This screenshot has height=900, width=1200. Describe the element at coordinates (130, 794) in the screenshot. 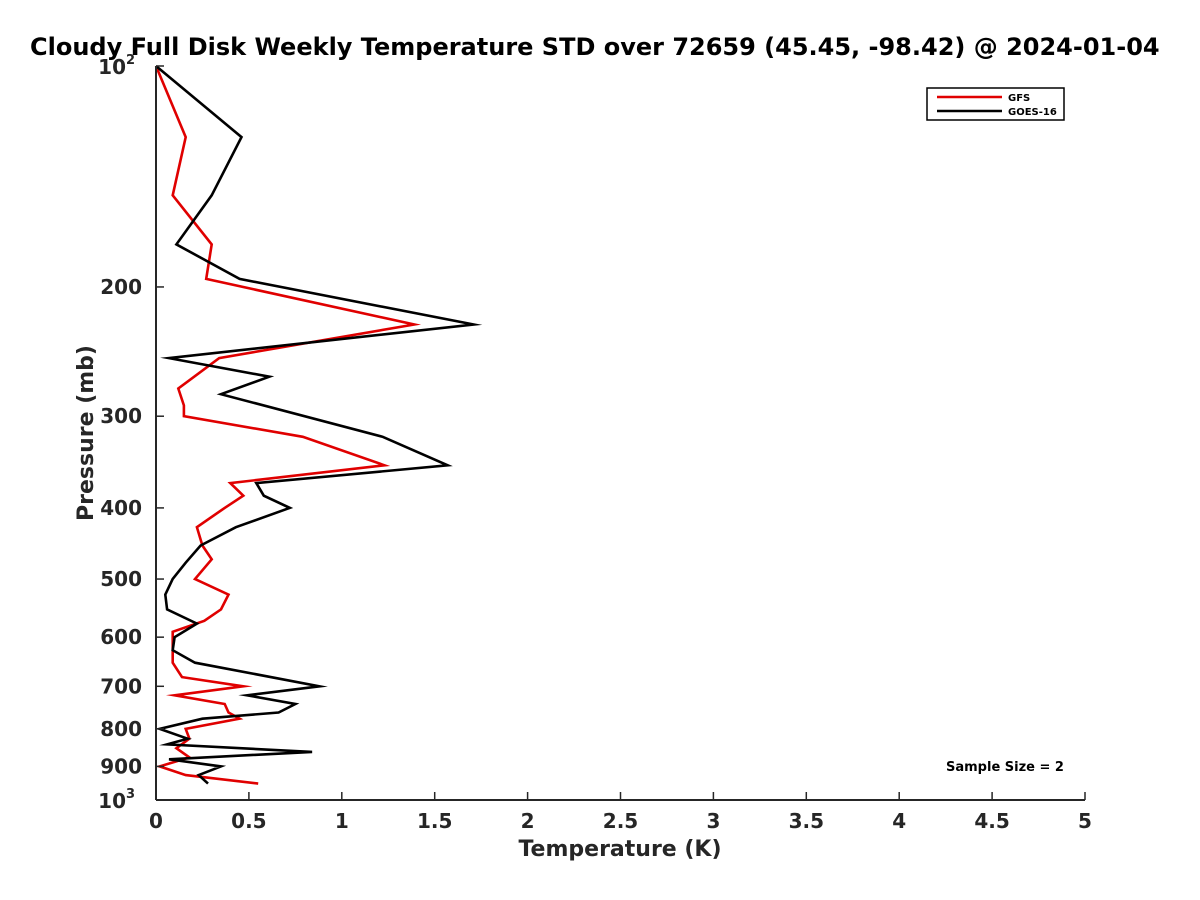

I see `y-tick-label-exponent: 3` at that location.